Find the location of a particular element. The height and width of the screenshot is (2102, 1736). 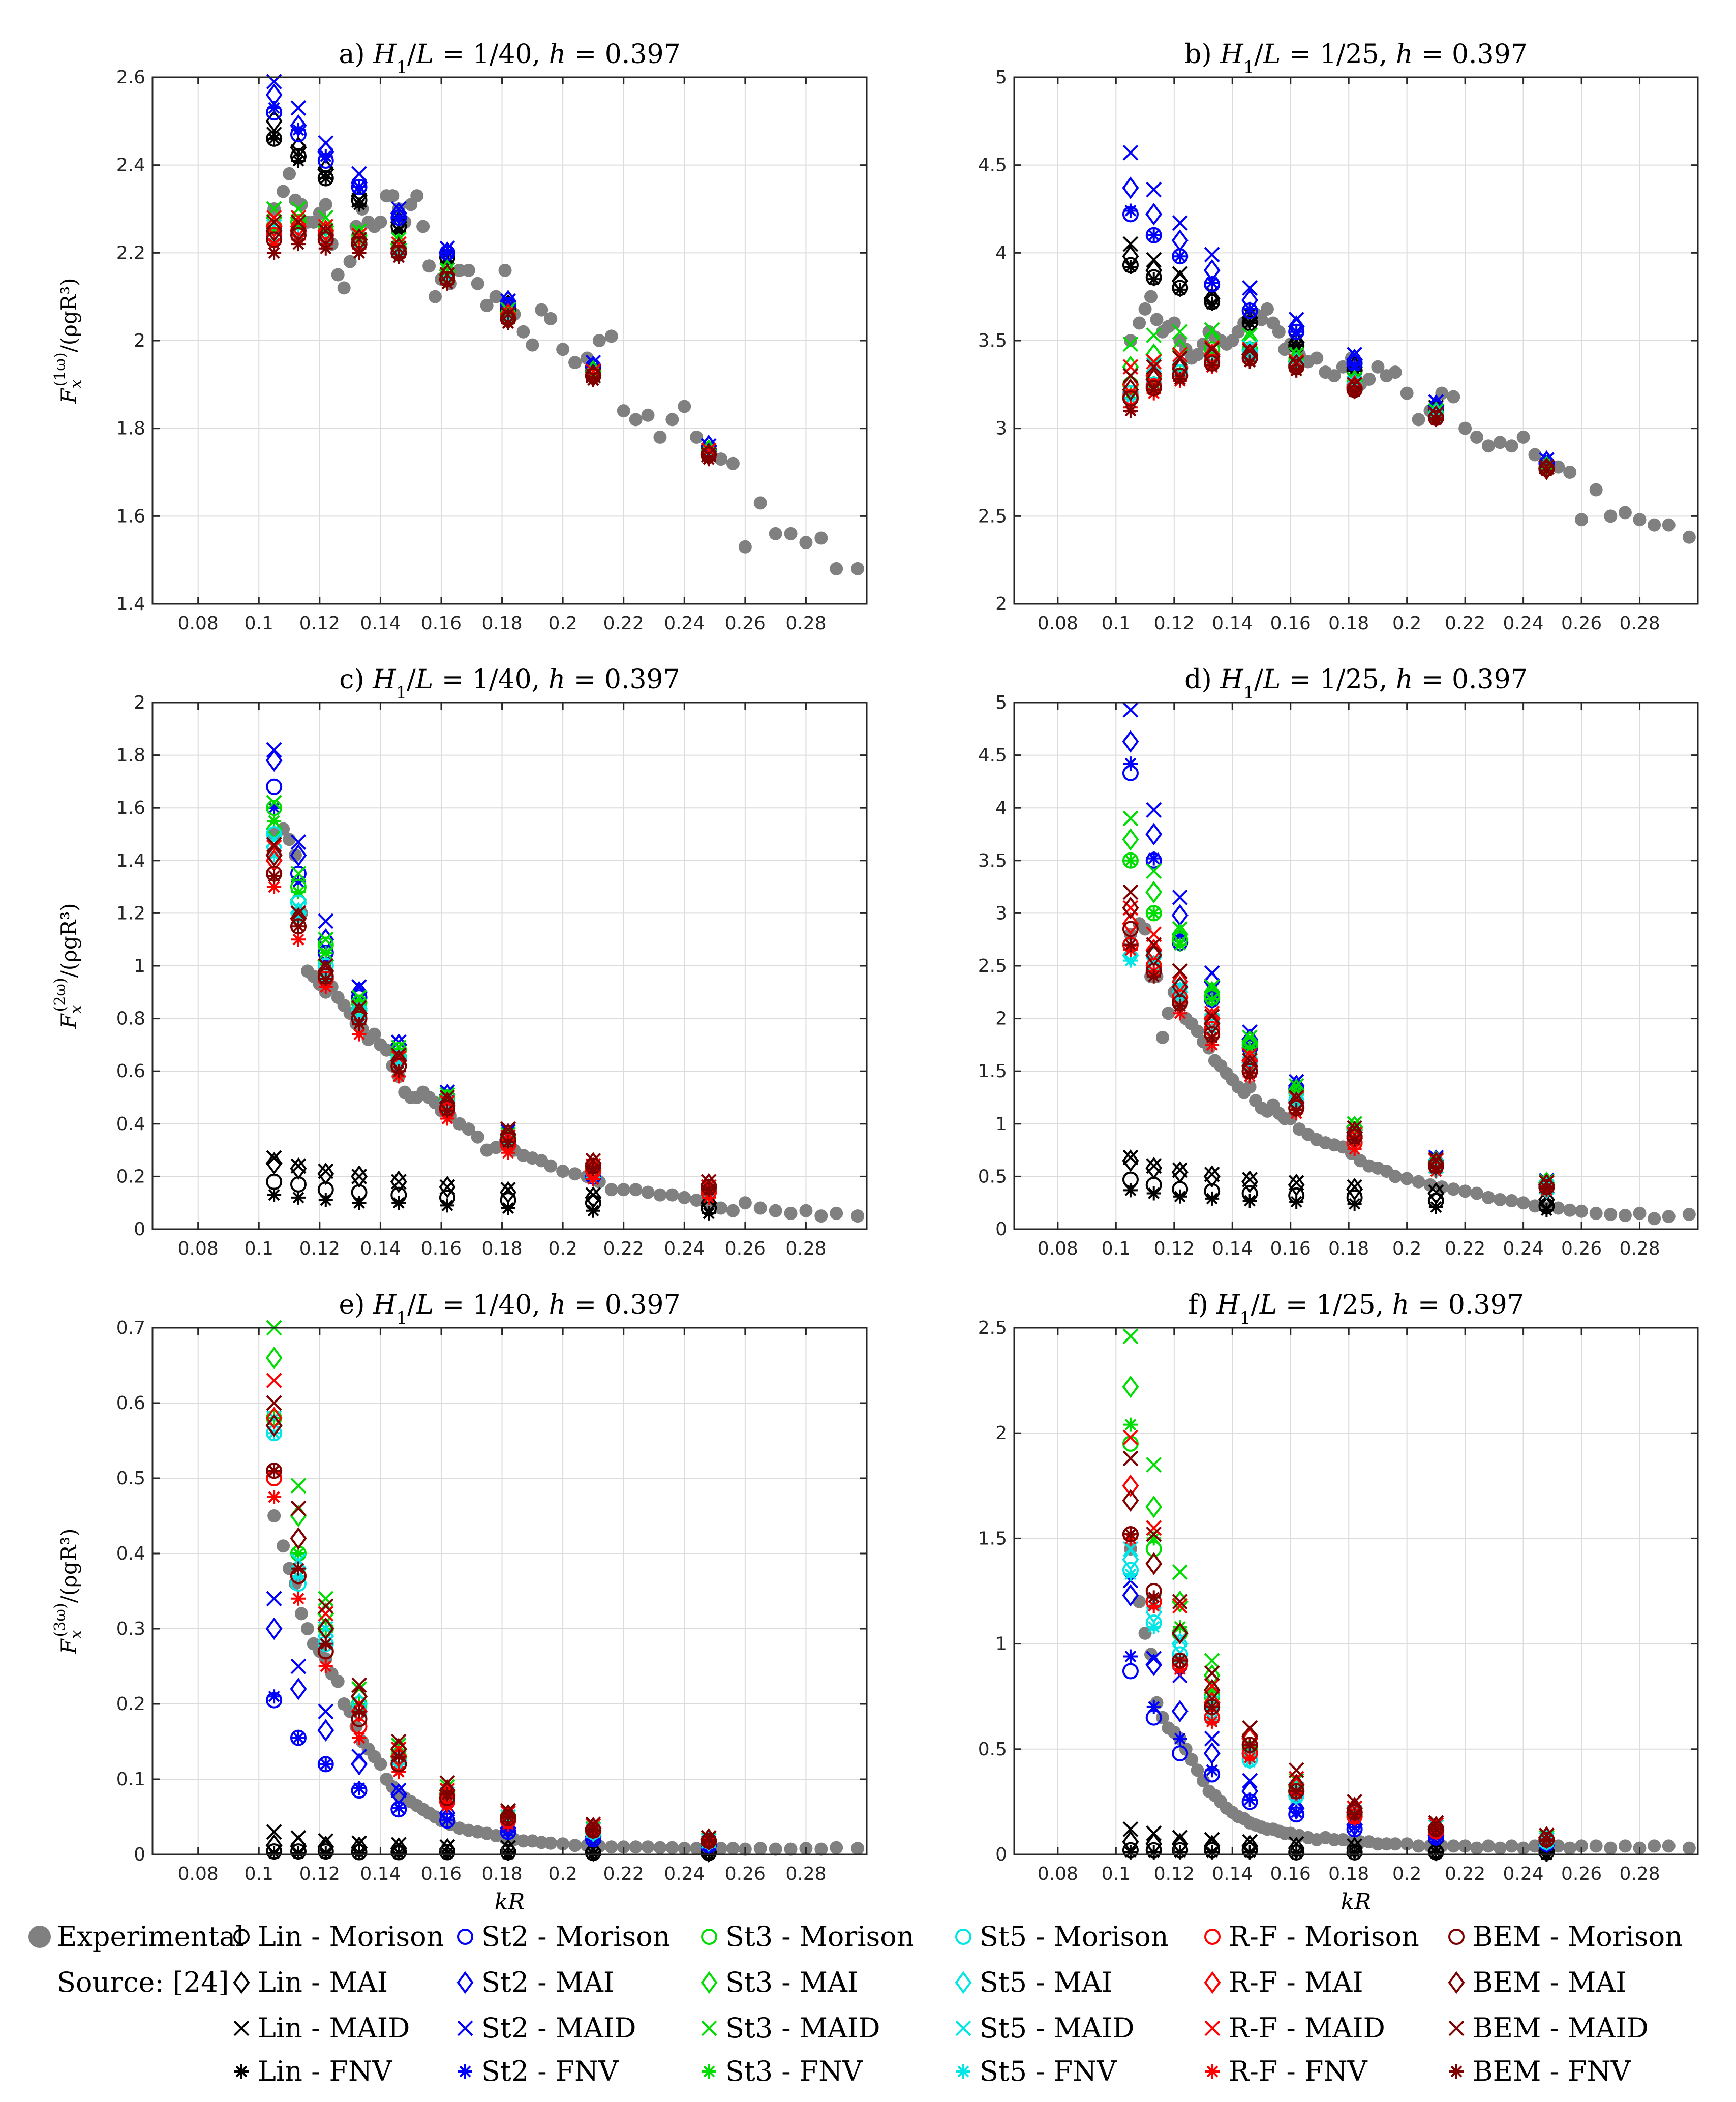

y-tick-label: 5 is located at coordinates (1001, 703).